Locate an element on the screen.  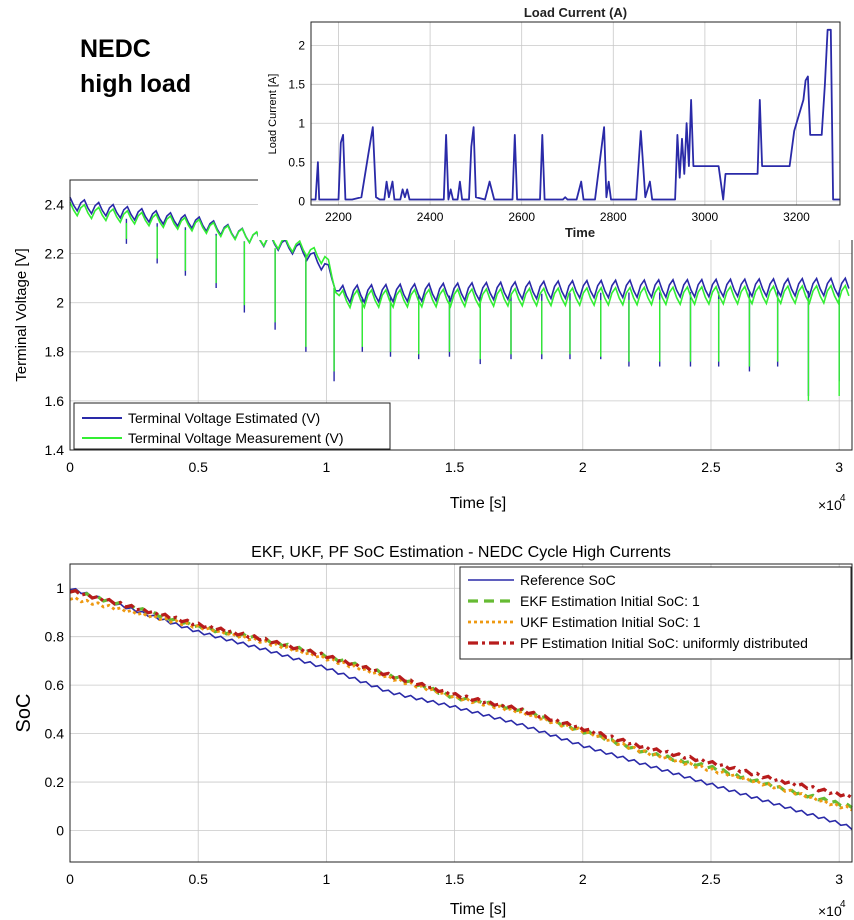
x-tick-label: 3200 is located at coordinates (796, 217).